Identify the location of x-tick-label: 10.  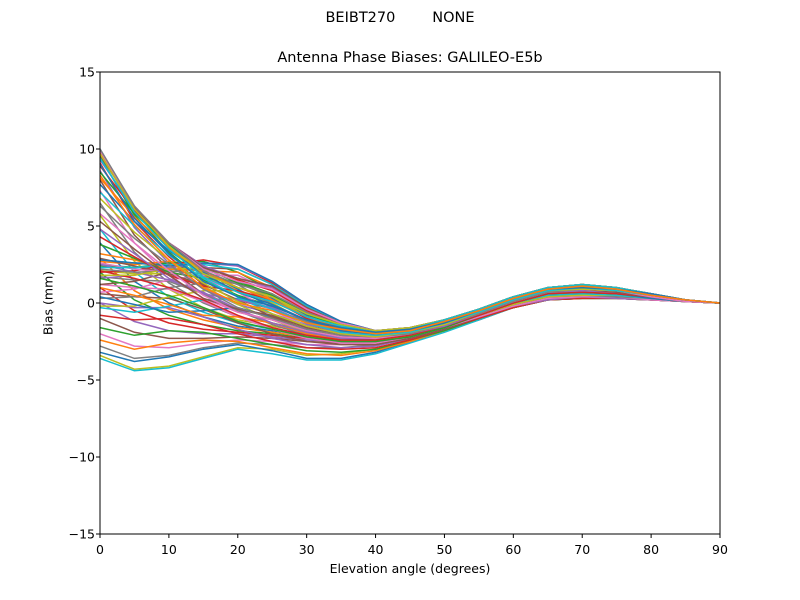
(168, 549).